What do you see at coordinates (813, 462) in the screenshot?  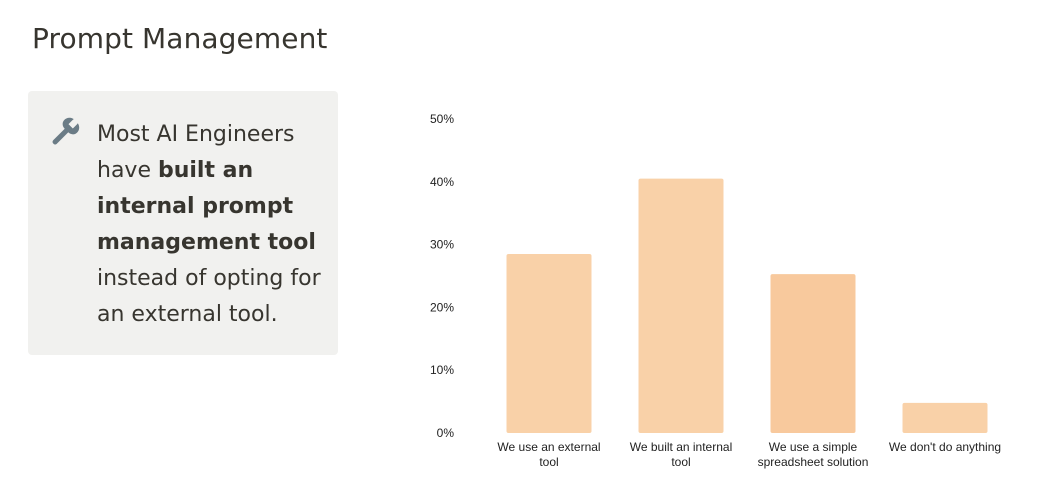 I see `x-tick-label: spreadsheet solution` at bounding box center [813, 462].